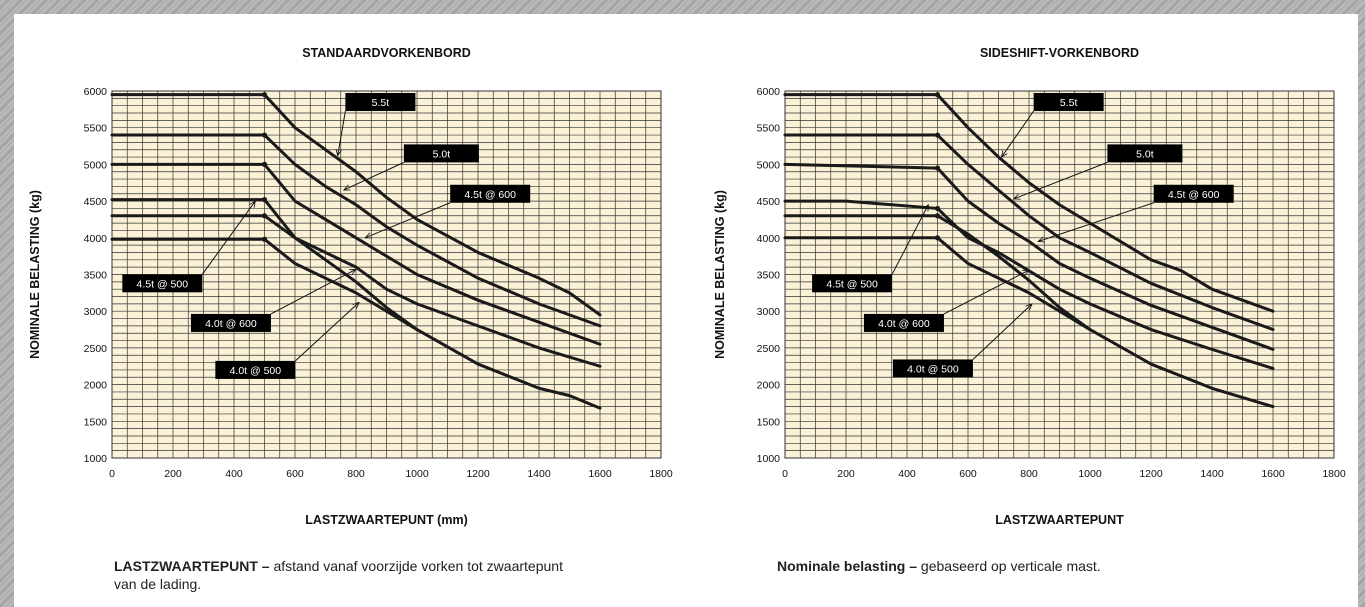 This screenshot has height=607, width=1365. I want to click on x-tick-label: 1600, so click(600, 474).